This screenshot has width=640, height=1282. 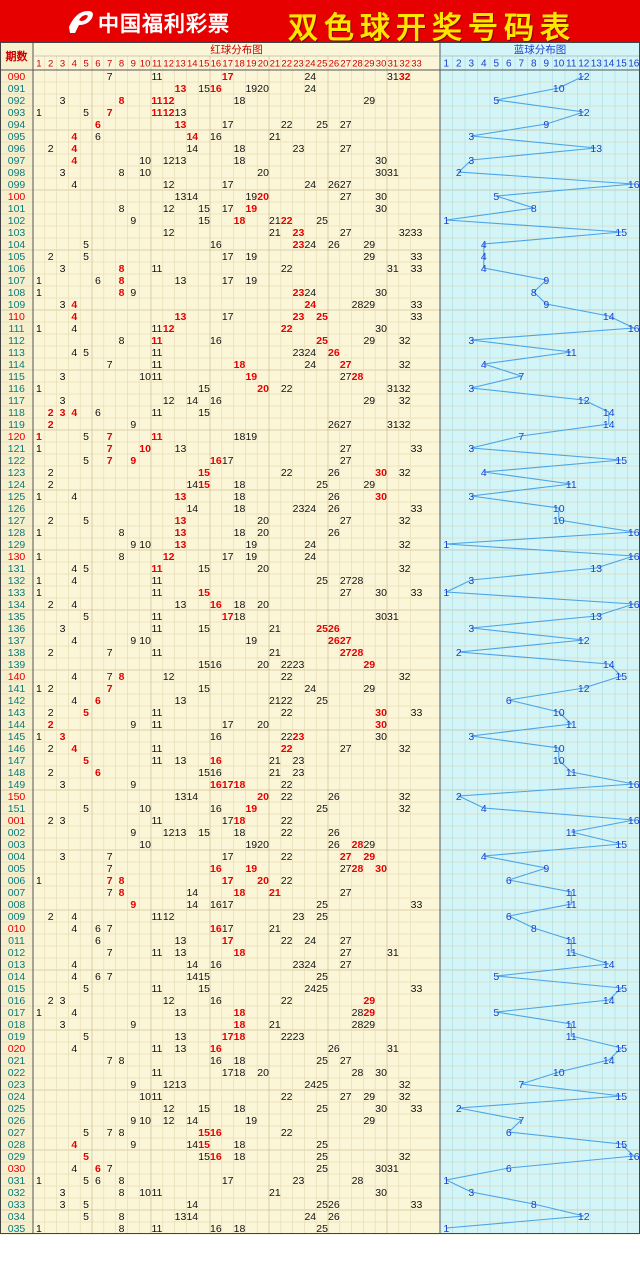 I want to click on red-ball: 1, so click(x=39, y=389).